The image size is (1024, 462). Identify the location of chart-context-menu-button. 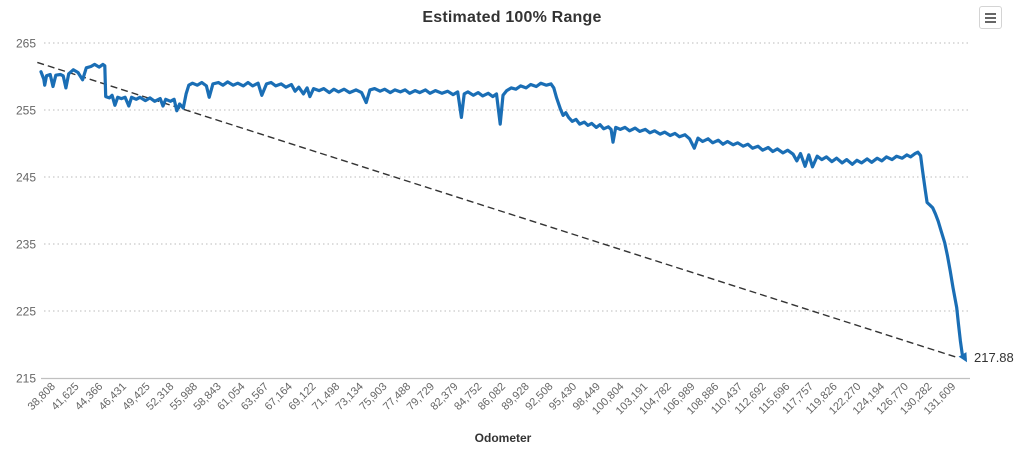
(990, 17).